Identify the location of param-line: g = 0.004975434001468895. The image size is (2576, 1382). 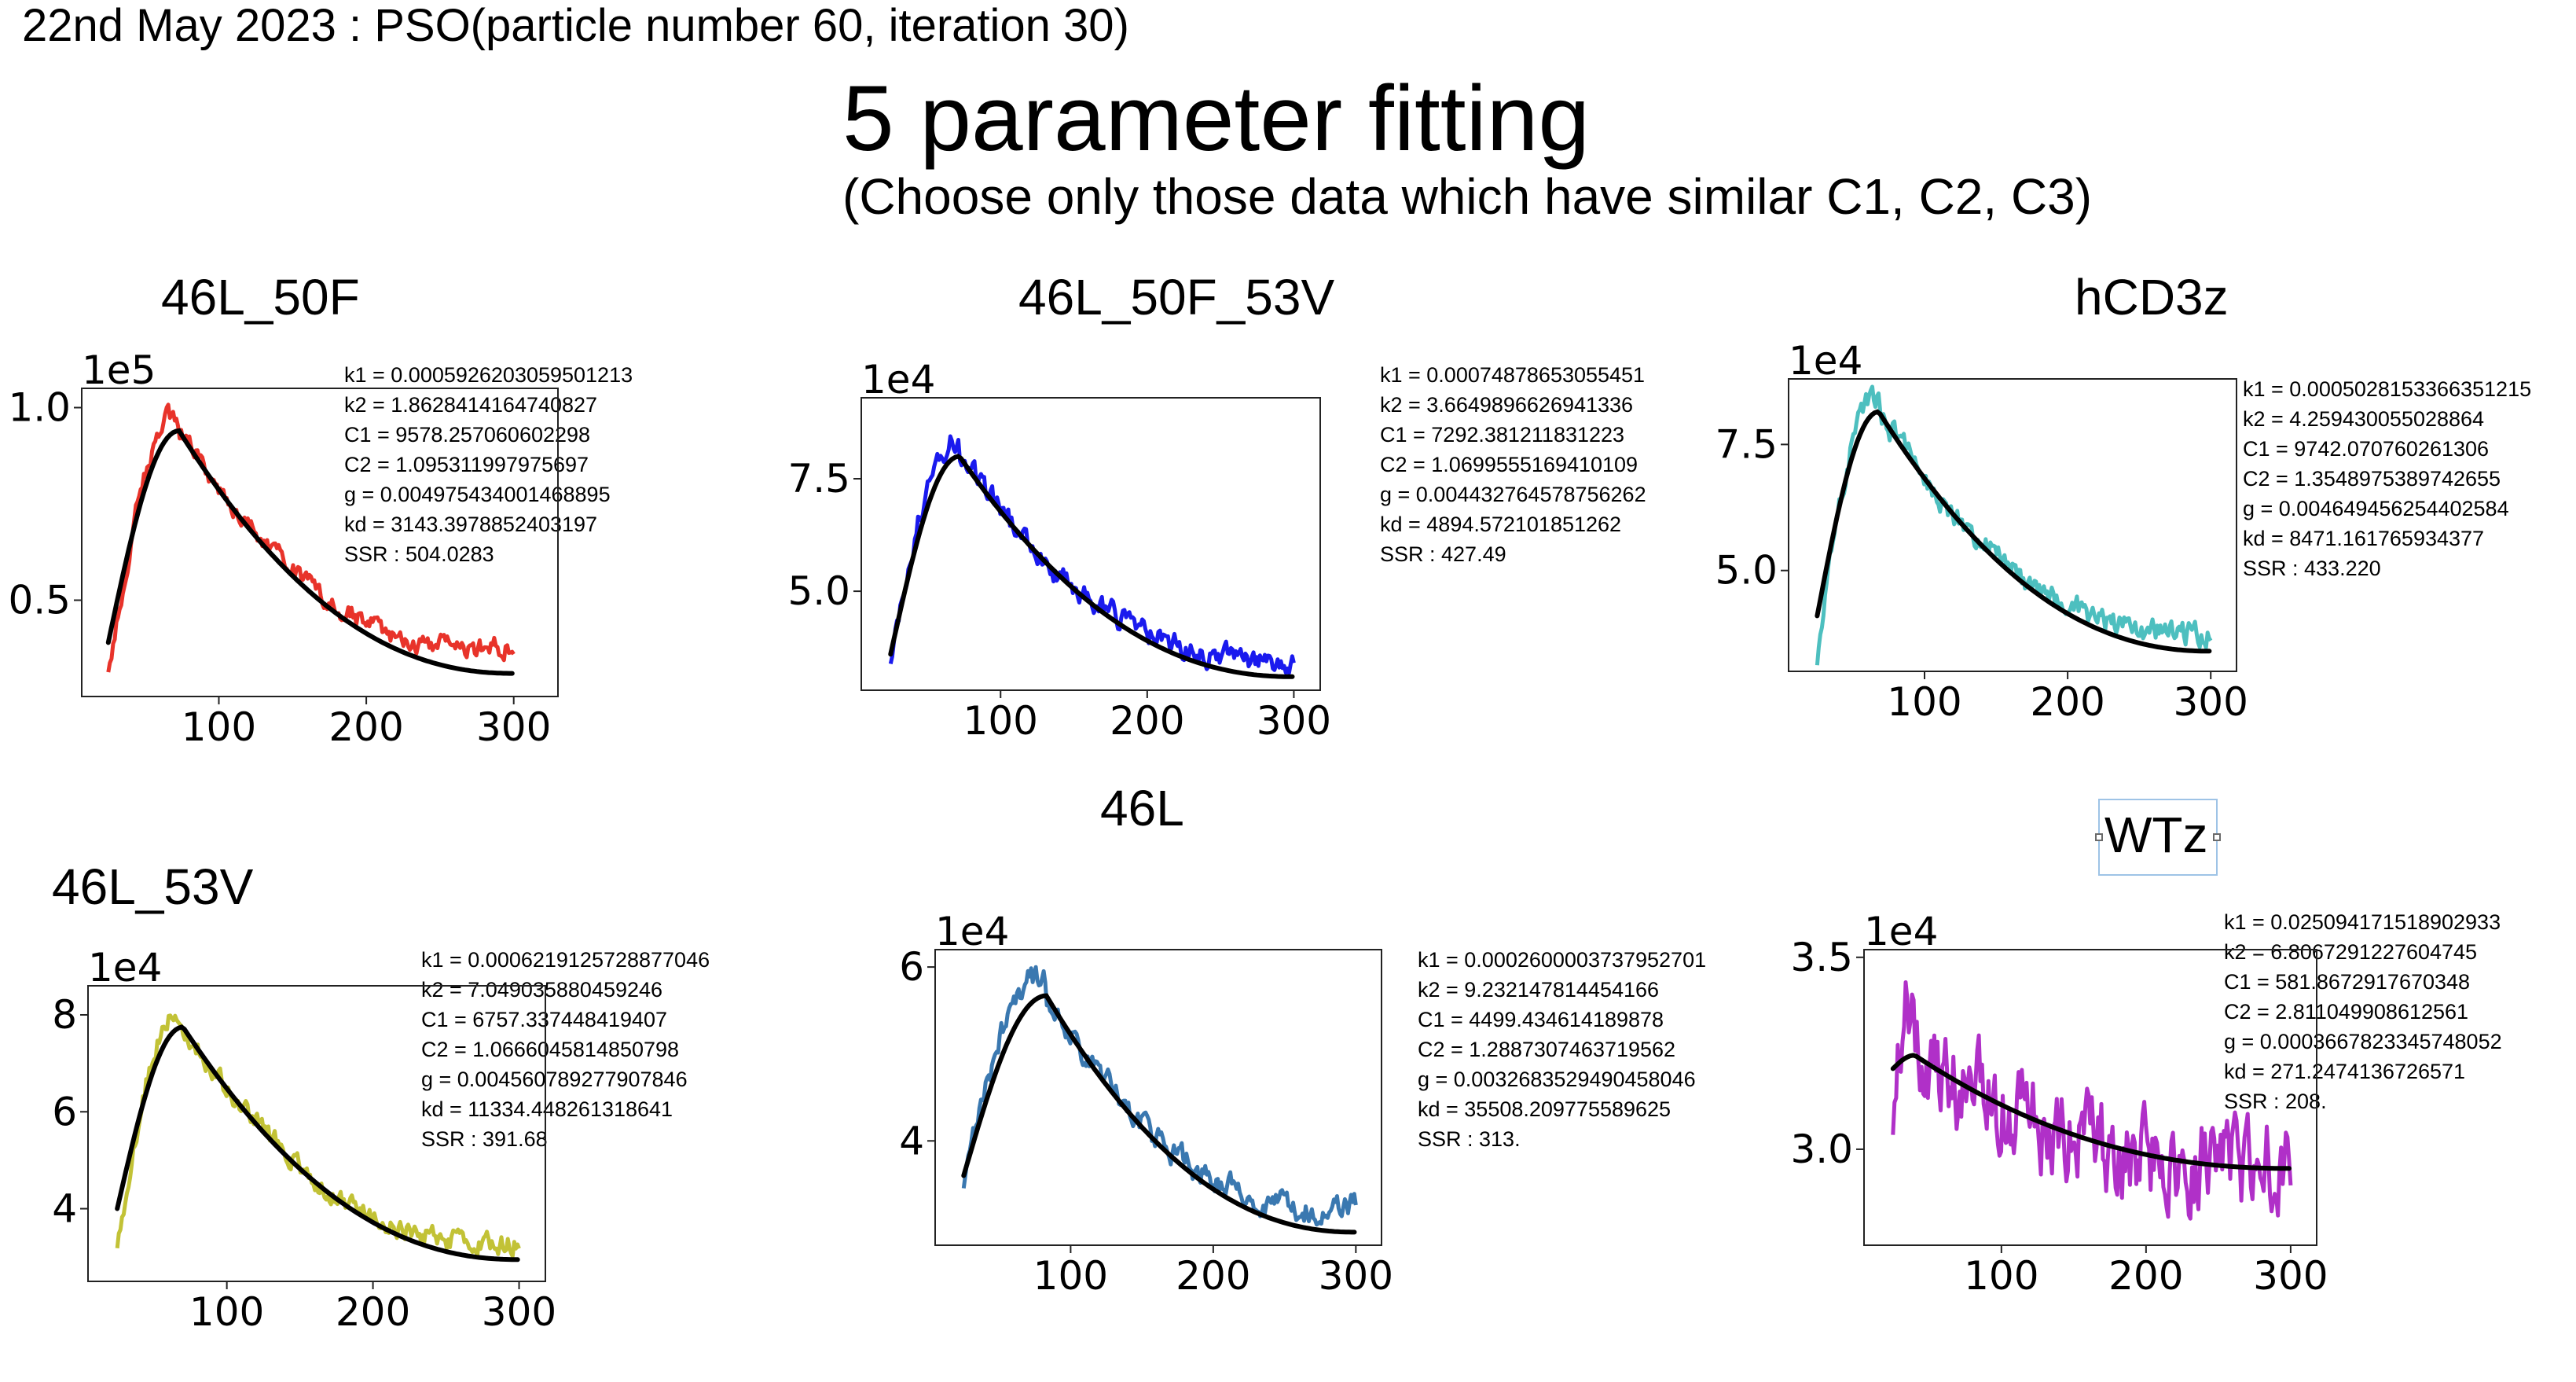
(478, 494).